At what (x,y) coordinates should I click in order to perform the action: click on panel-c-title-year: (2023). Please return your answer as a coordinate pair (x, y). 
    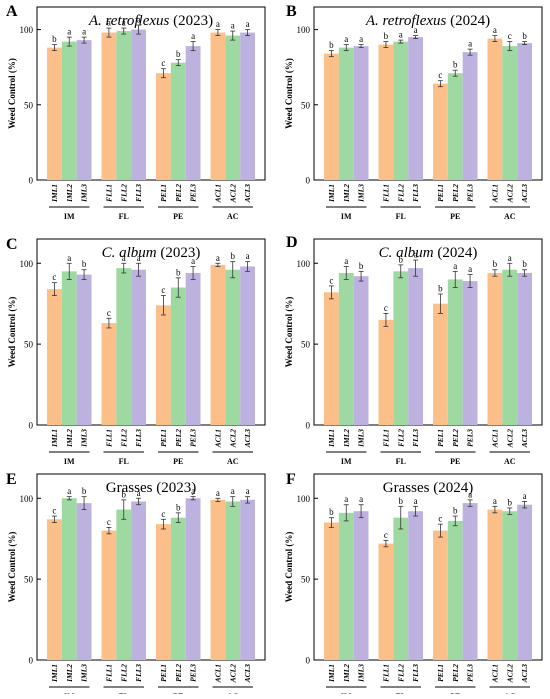
    Looking at the image, I should click on (179, 253).